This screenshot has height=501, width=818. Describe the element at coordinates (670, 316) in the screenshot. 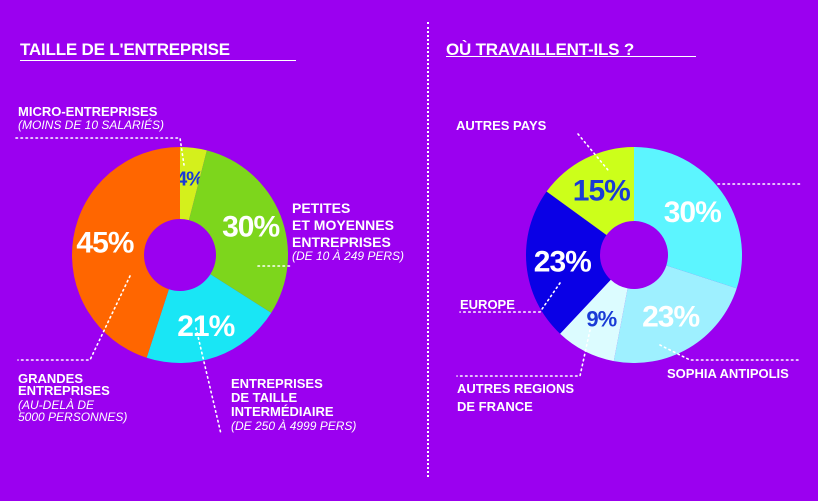

I see `slice-value-label-1-1: 23%` at that location.